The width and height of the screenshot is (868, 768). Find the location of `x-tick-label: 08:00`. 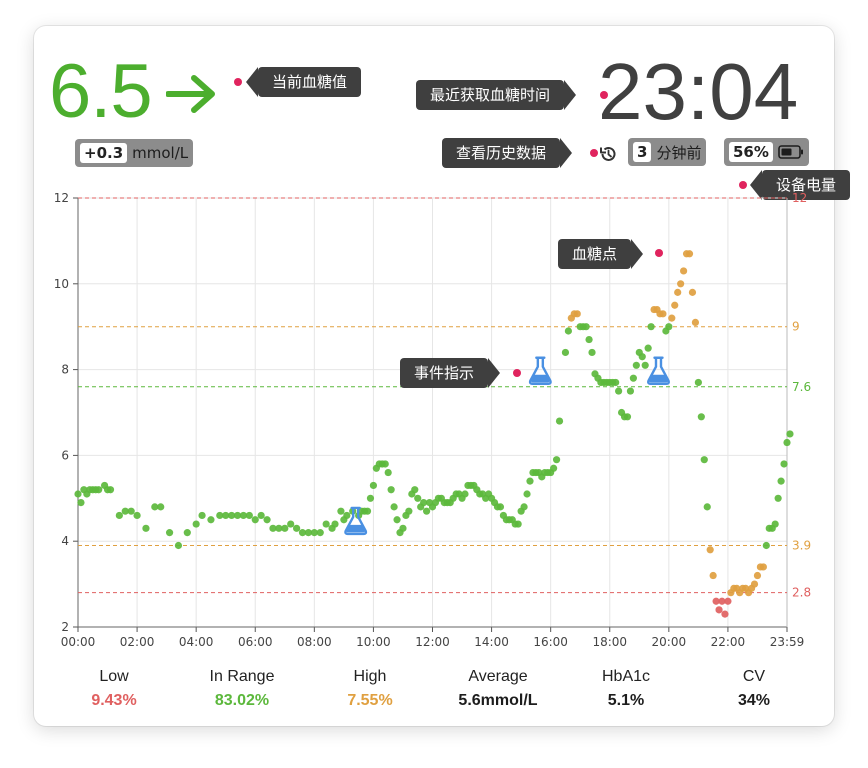

x-tick-label: 08:00 is located at coordinates (314, 642).